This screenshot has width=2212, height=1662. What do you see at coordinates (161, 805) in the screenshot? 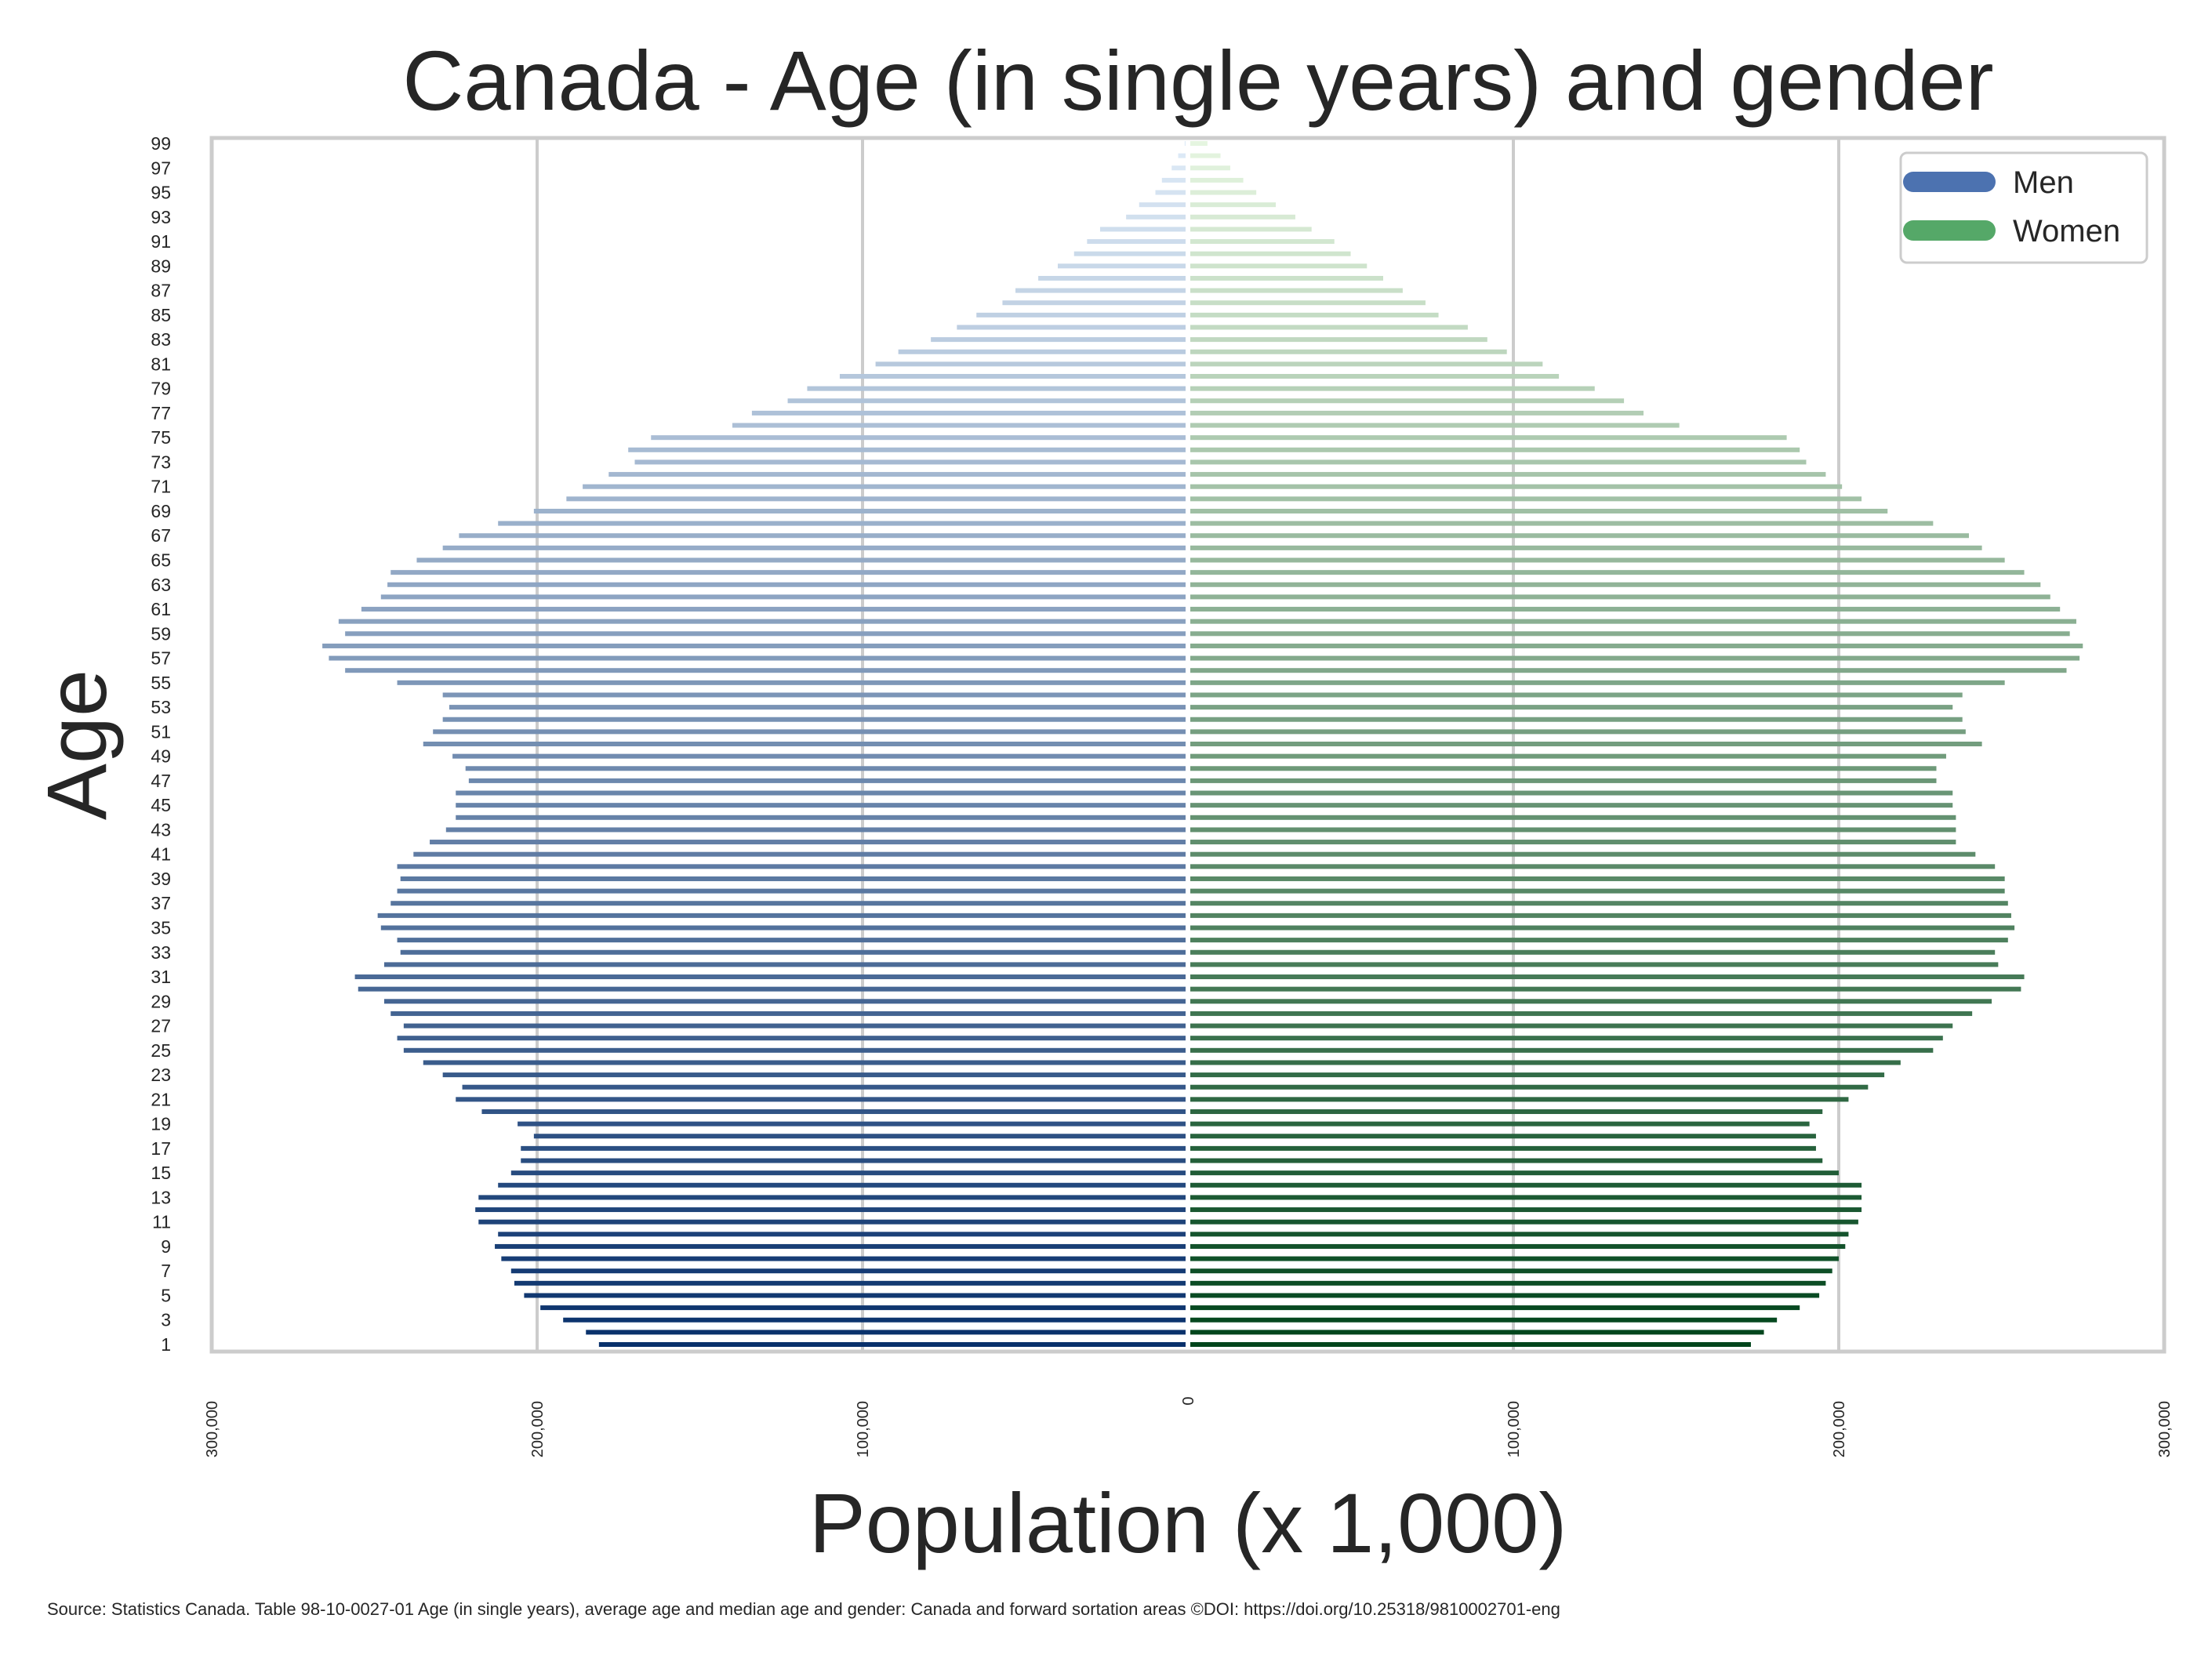
I see `y-tick-label: 45` at bounding box center [161, 805].